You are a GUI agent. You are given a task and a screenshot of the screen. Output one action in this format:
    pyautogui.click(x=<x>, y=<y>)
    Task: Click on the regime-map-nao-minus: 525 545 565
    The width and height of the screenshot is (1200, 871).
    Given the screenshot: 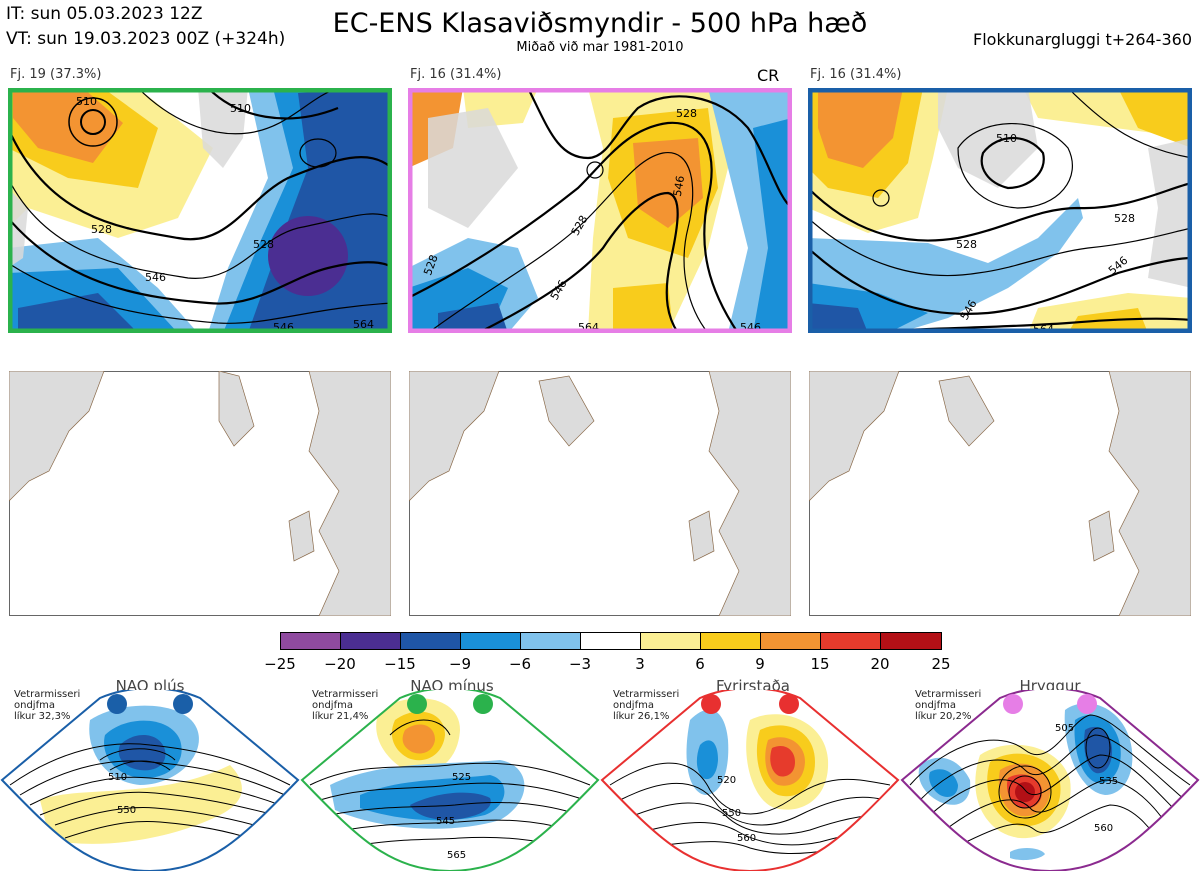 What is the action you would take?
    pyautogui.click(x=450, y=780)
    